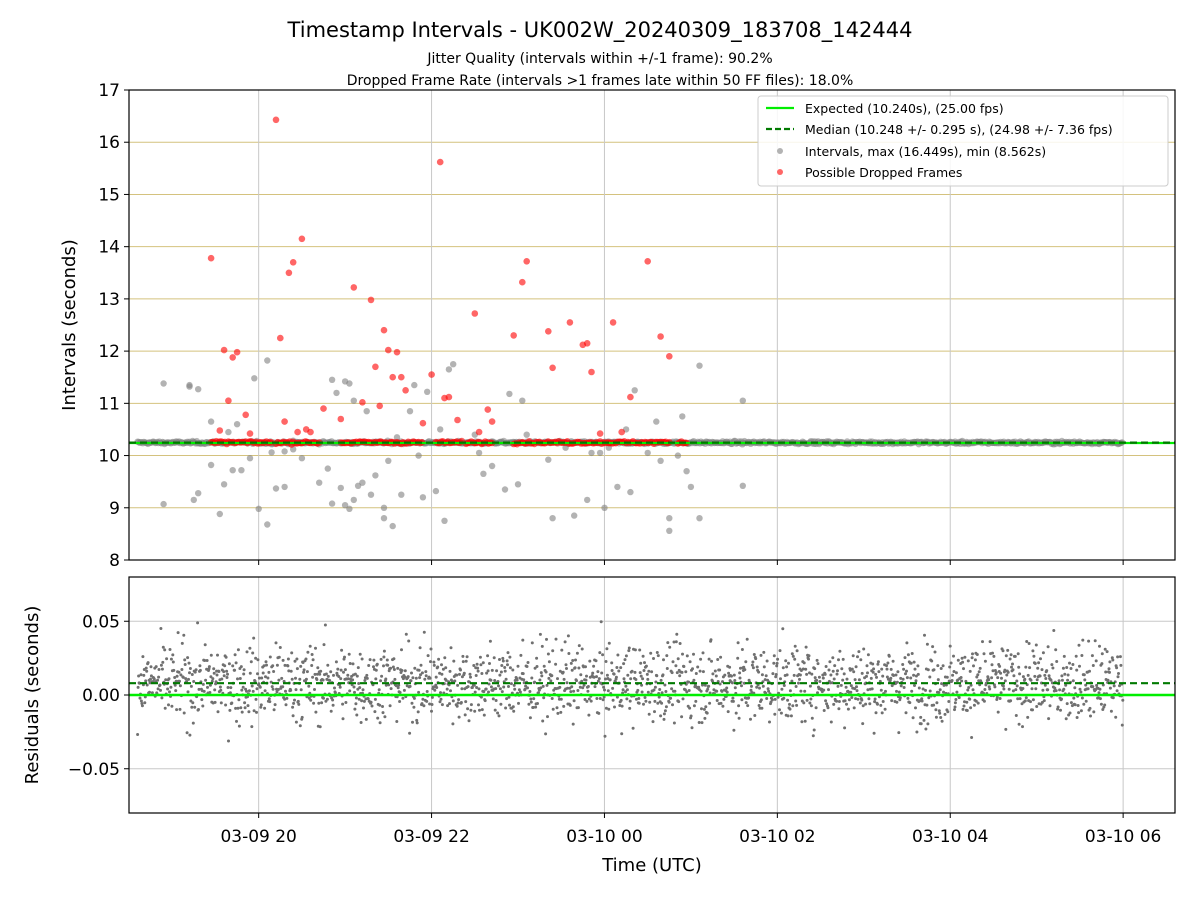 The height and width of the screenshot is (904, 1200). Describe the element at coordinates (109, 457) in the screenshot. I see `intervals-y-tick-label: 10` at that location.